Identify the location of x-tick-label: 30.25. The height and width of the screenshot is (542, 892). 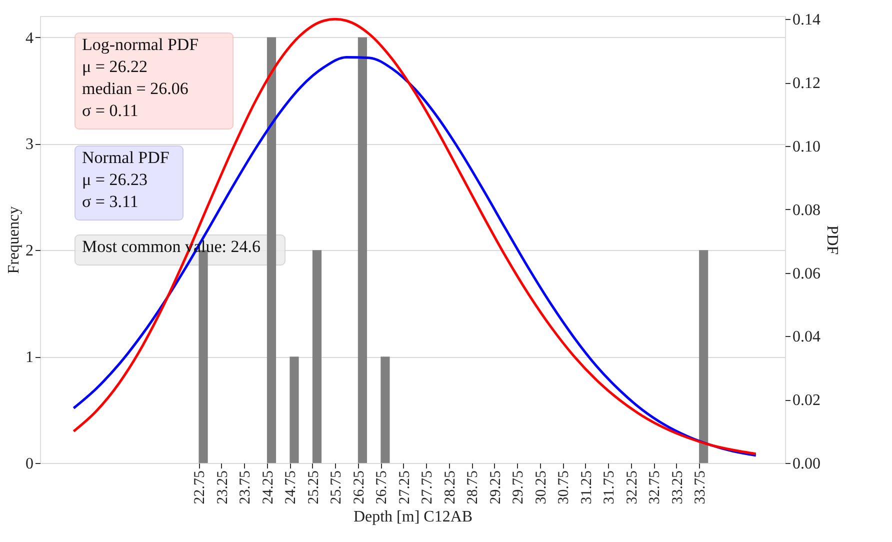
(541, 487).